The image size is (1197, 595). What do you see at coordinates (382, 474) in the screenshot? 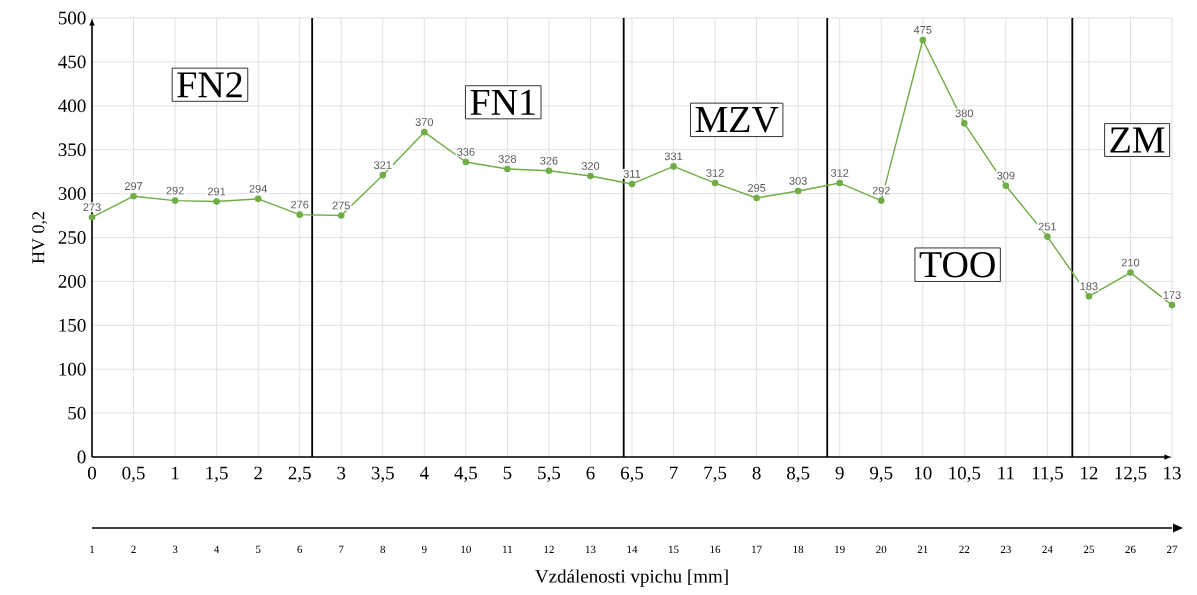
I see `x-tick-label: 3,5` at bounding box center [382, 474].